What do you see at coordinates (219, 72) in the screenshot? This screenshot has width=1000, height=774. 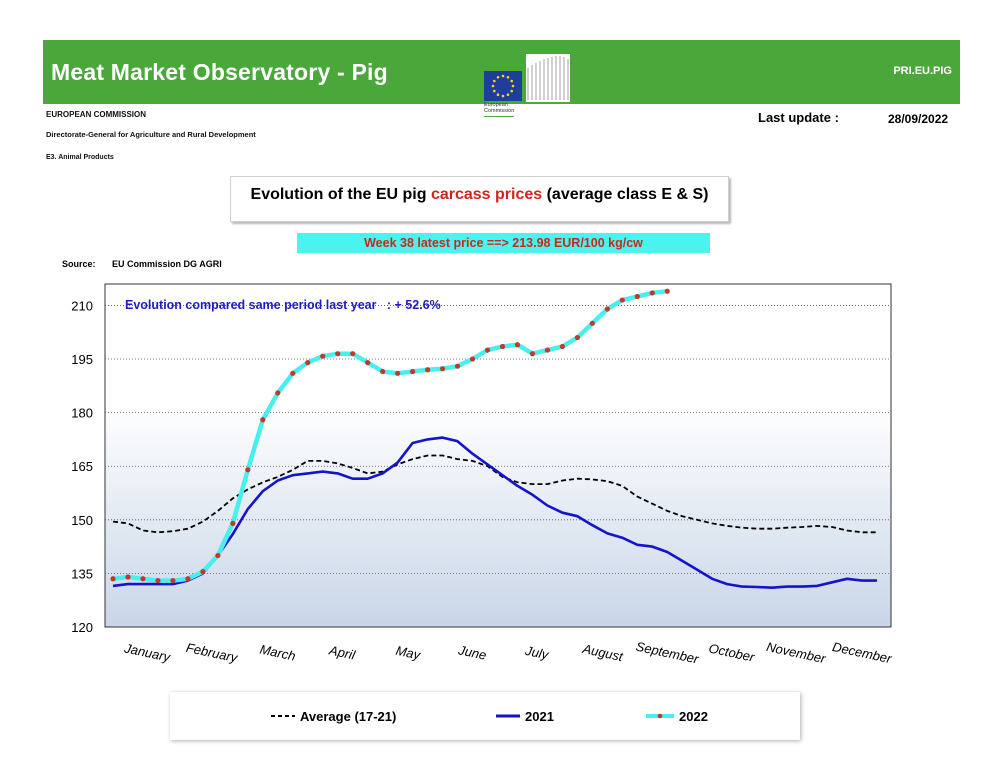 I see `page-title: Meat Market Observatory - Pig` at bounding box center [219, 72].